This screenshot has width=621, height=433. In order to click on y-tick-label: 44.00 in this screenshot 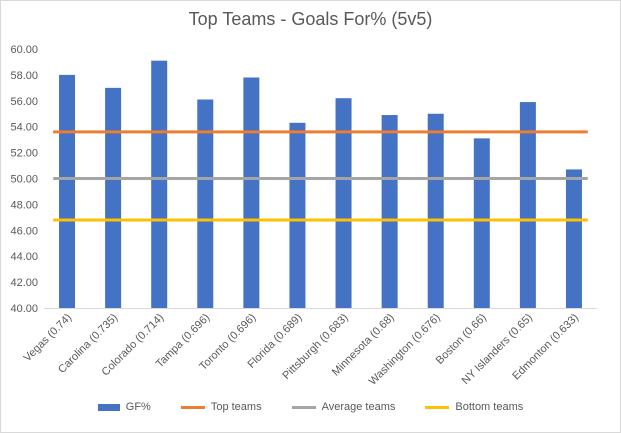, I will do `click(24, 257)`.